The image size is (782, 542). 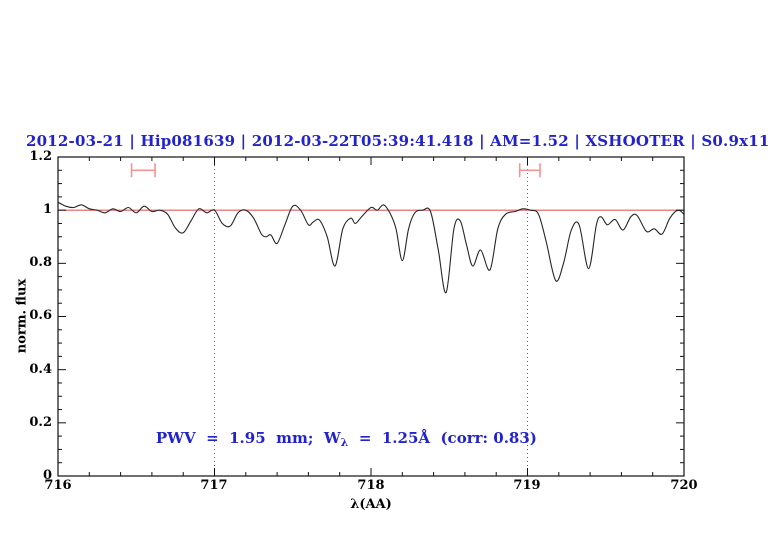 What do you see at coordinates (371, 504) in the screenshot?
I see `x-axis-label: λ(AA)` at bounding box center [371, 504].